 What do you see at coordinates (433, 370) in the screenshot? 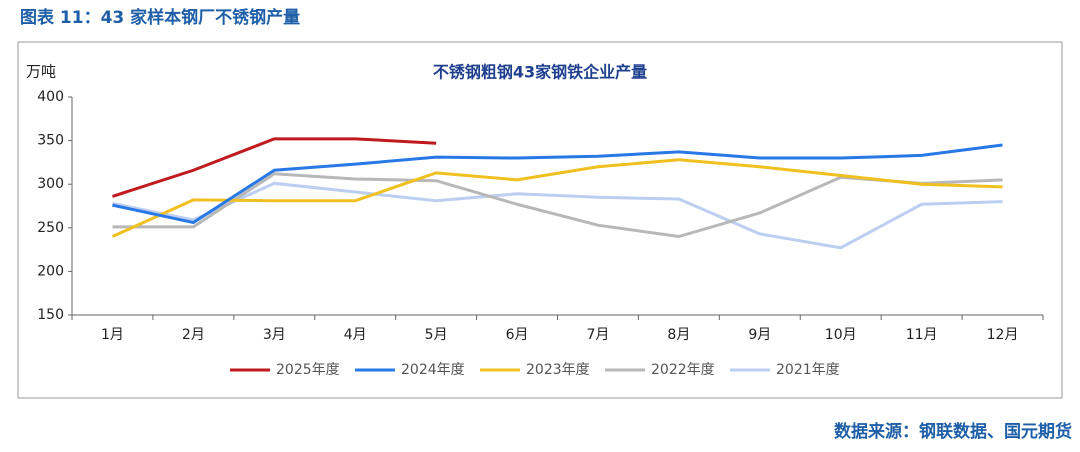
I see `legend-label: 2024年度` at bounding box center [433, 370].